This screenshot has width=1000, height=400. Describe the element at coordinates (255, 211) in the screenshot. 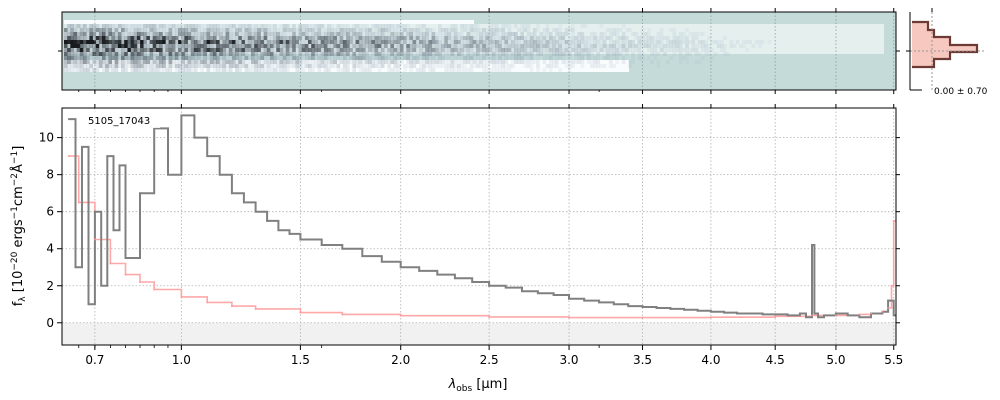

I see `flux-point` at that location.